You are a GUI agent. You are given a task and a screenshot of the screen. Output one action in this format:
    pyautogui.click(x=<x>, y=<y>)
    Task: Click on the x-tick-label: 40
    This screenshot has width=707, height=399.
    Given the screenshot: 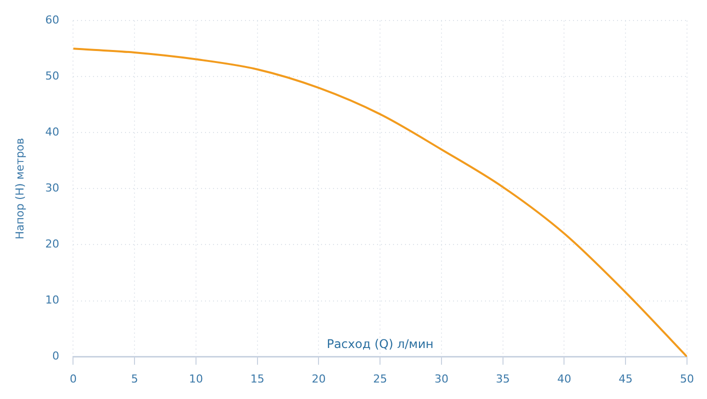 What is the action you would take?
    pyautogui.click(x=564, y=379)
    